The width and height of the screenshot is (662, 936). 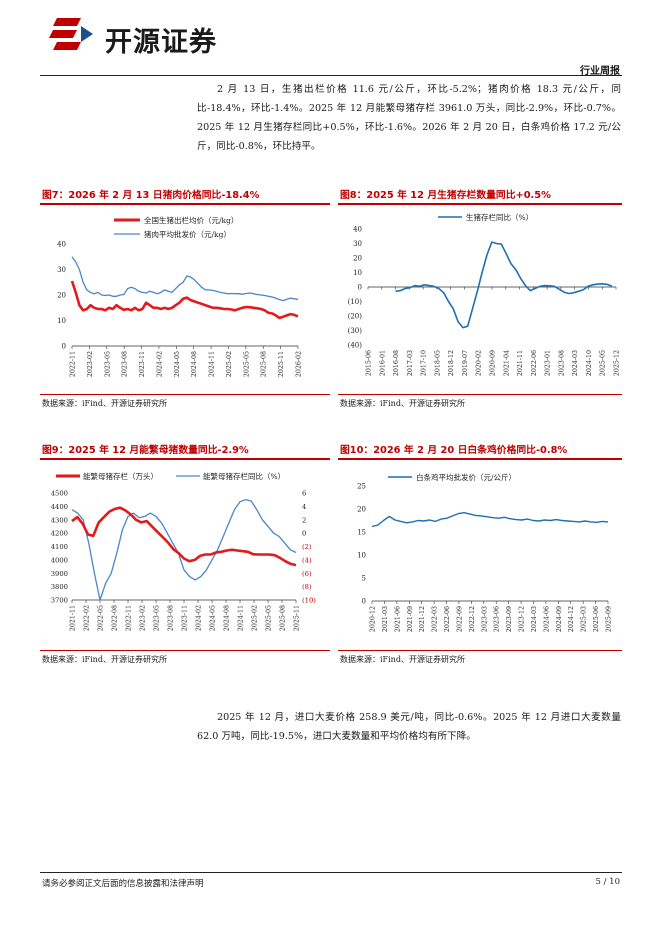 What do you see at coordinates (373, 619) in the screenshot?
I see `fig10-x-tick-label-0: 2020-12` at bounding box center [373, 619].